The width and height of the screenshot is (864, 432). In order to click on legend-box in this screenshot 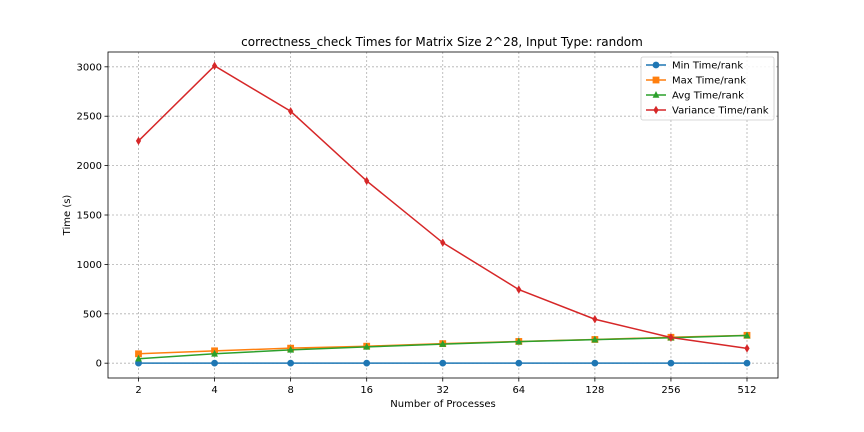, I will do `click(707, 88)`.